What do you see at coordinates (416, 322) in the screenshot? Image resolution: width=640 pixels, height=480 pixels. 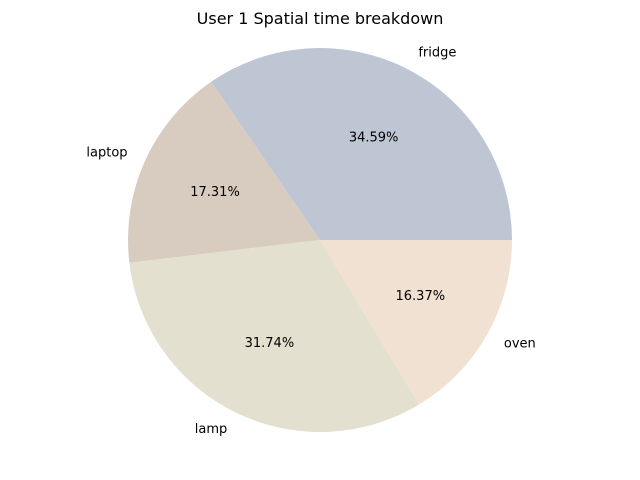 I see `pie-slice-oven` at bounding box center [416, 322].